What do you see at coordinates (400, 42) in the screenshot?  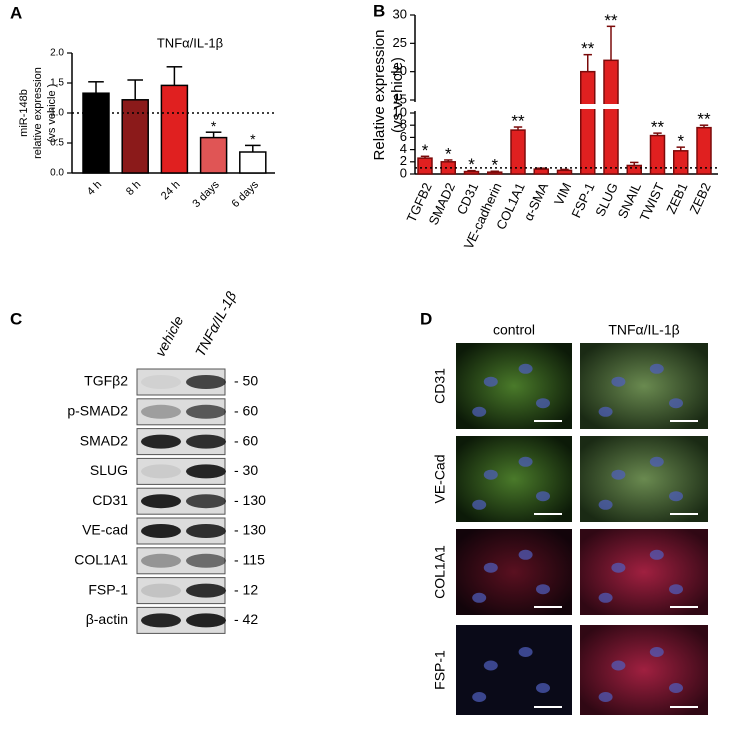 I see `y-tick-label: 25` at bounding box center [400, 42].